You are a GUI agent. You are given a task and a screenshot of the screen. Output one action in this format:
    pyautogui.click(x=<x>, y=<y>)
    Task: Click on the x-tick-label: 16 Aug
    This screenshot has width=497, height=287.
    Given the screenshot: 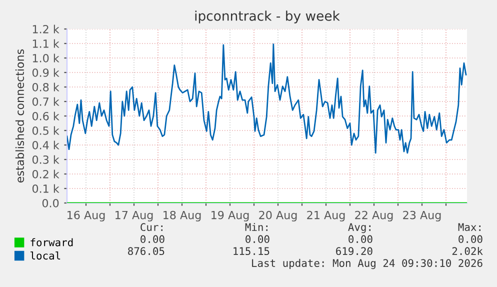 What is the action you would take?
    pyautogui.click(x=86, y=216)
    